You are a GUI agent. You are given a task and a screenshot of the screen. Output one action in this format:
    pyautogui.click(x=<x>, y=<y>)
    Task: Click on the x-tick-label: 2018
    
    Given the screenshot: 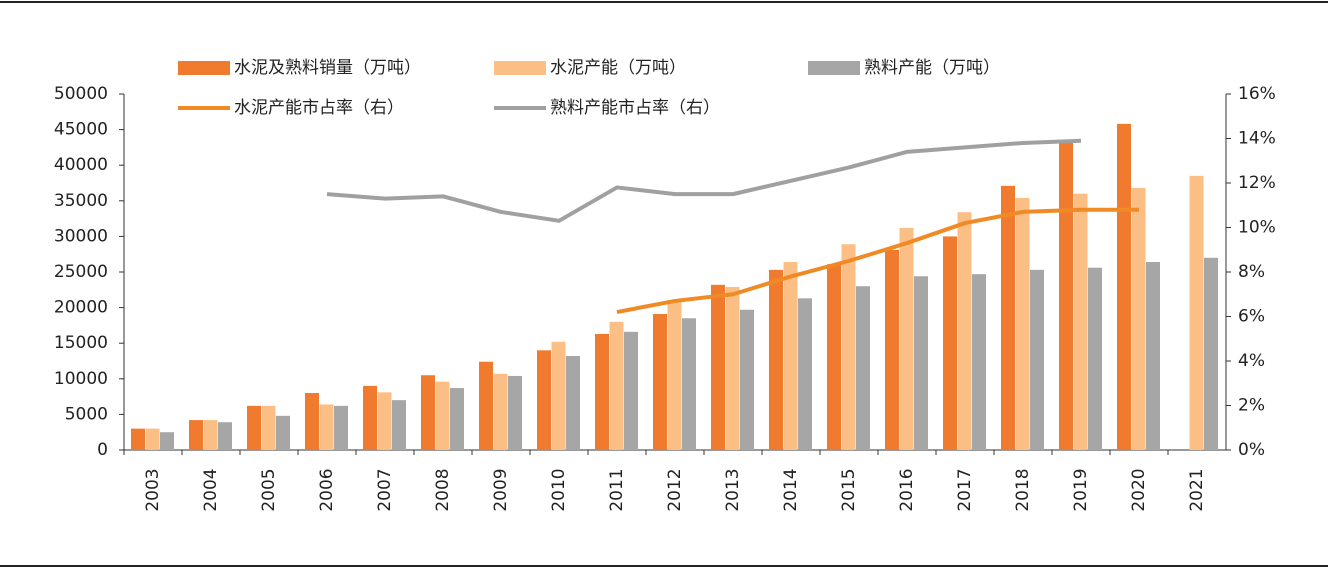 What is the action you would take?
    pyautogui.click(x=1023, y=489)
    